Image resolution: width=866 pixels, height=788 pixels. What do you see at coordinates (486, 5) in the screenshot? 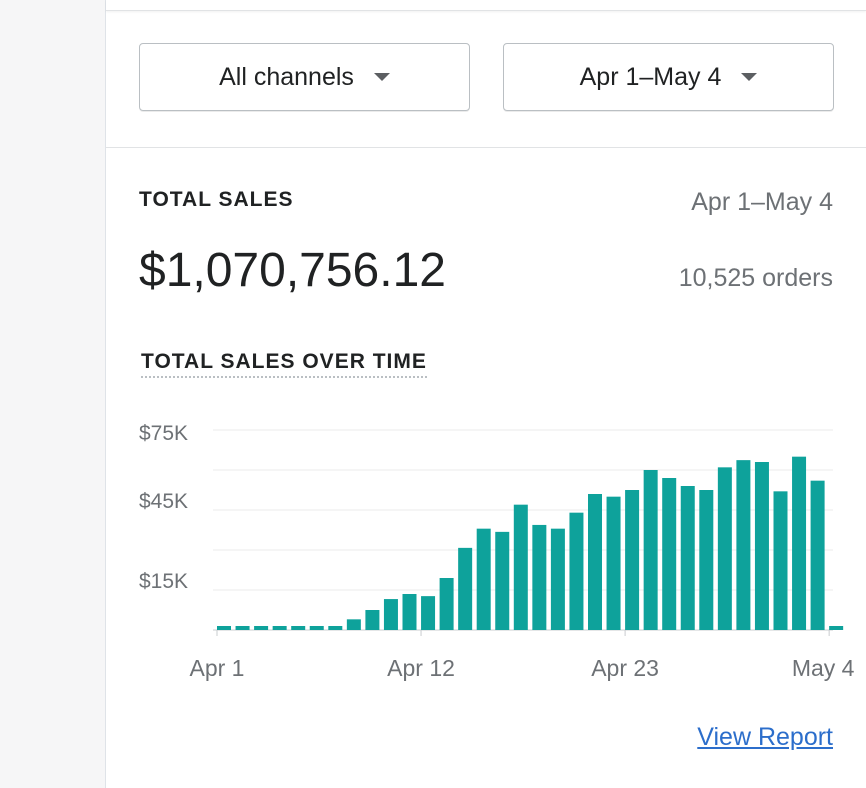
I see `top-bar` at bounding box center [486, 5].